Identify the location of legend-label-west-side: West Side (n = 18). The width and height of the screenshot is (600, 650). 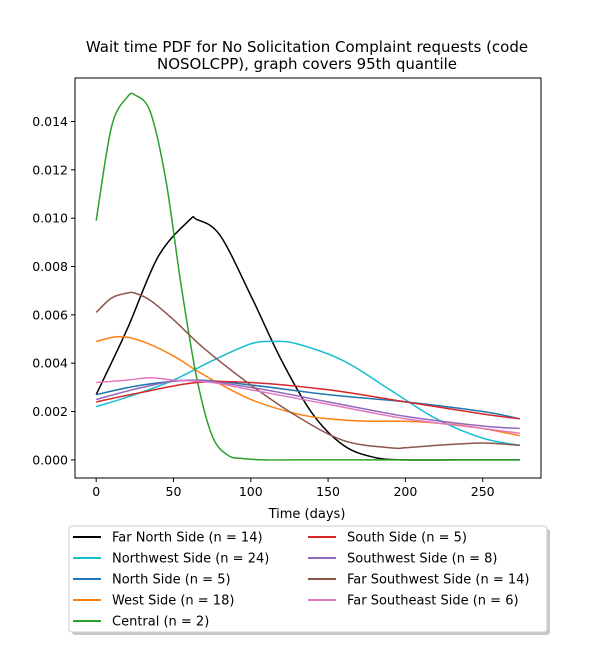
(173, 601).